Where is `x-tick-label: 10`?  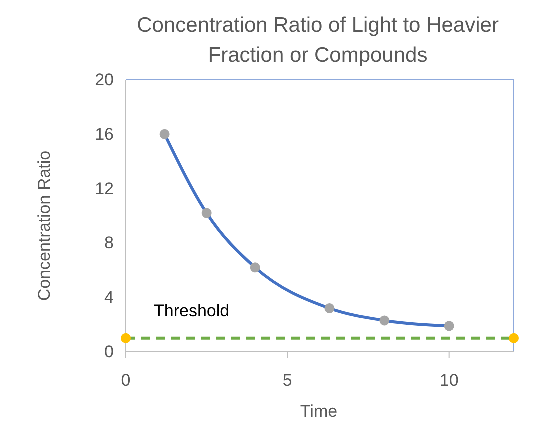
x-tick-label: 10 is located at coordinates (449, 380).